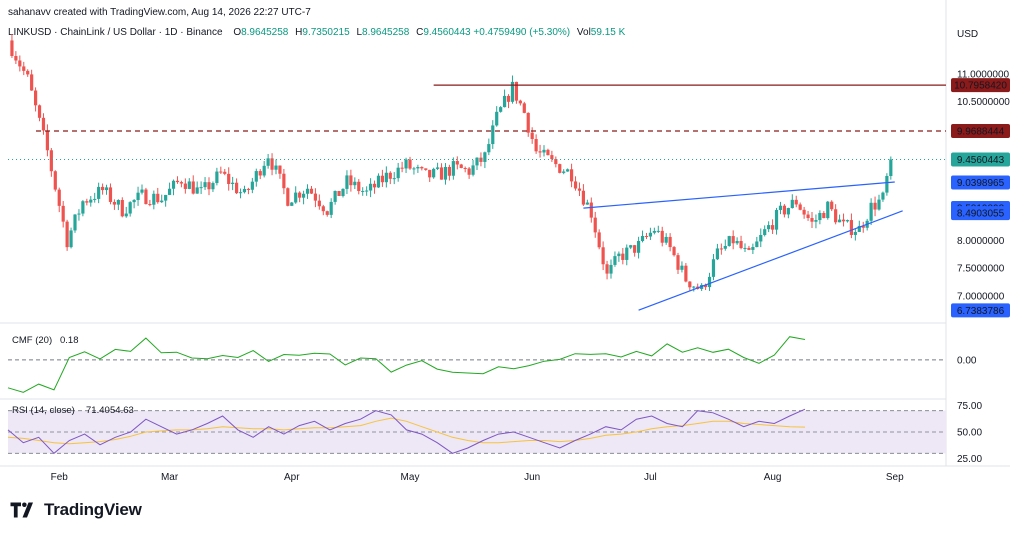 Image resolution: width=1024 pixels, height=534 pixels. I want to click on upper-trendline, so click(739, 195).